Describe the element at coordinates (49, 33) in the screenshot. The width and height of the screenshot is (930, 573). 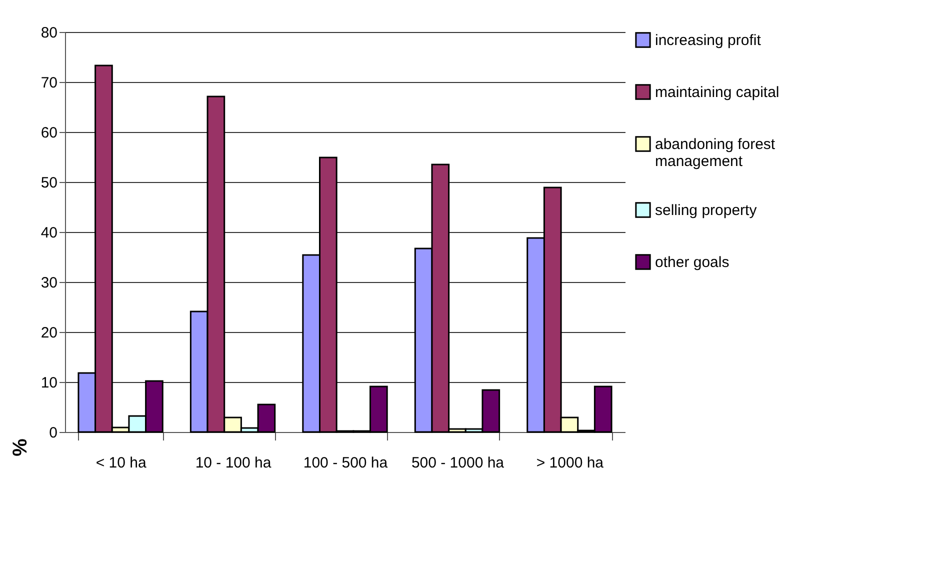
I see `y-tick-label: 80` at that location.